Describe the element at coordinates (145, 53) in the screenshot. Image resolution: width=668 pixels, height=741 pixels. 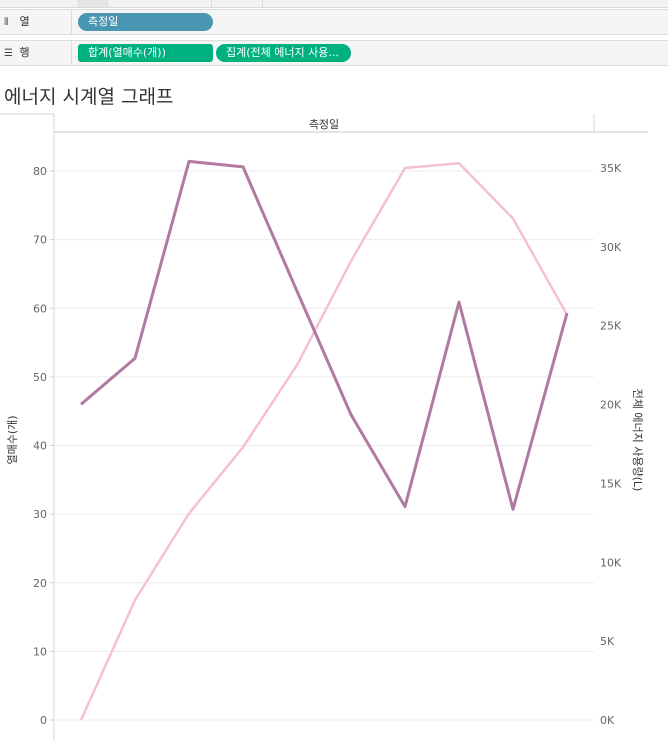
I see `rows-pill-fruit-count: 합계(열매수(개))` at that location.